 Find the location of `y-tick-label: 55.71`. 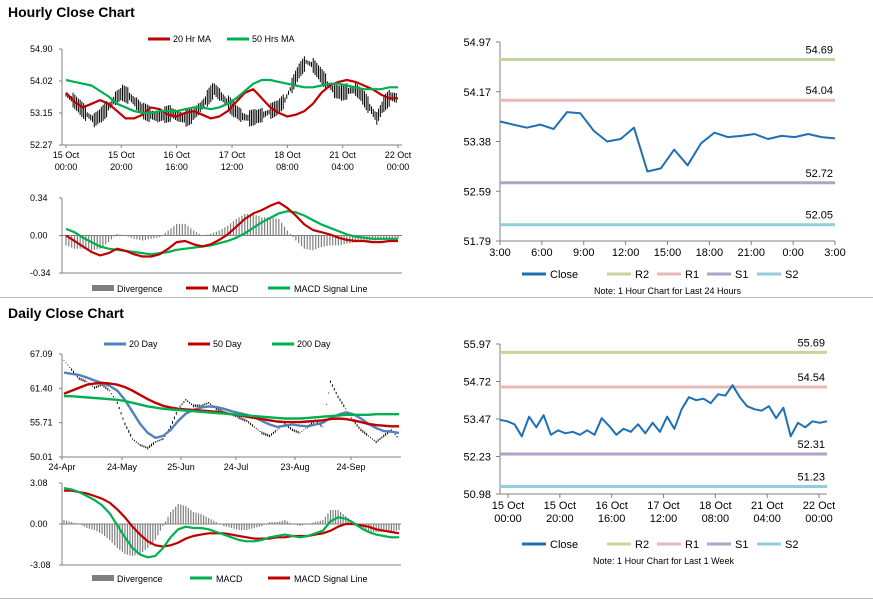

y-tick-label: 55.71 is located at coordinates (41, 423).